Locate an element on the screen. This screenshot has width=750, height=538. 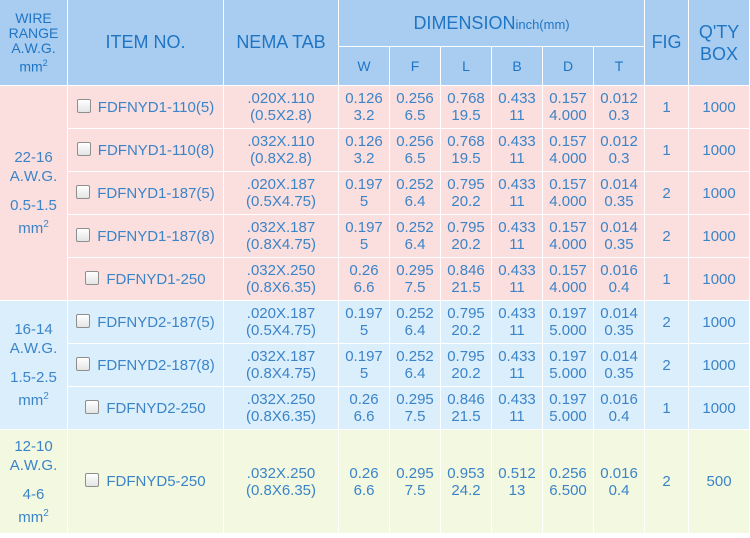
dim-d-cell: 0.197 5.000 is located at coordinates (568, 408).